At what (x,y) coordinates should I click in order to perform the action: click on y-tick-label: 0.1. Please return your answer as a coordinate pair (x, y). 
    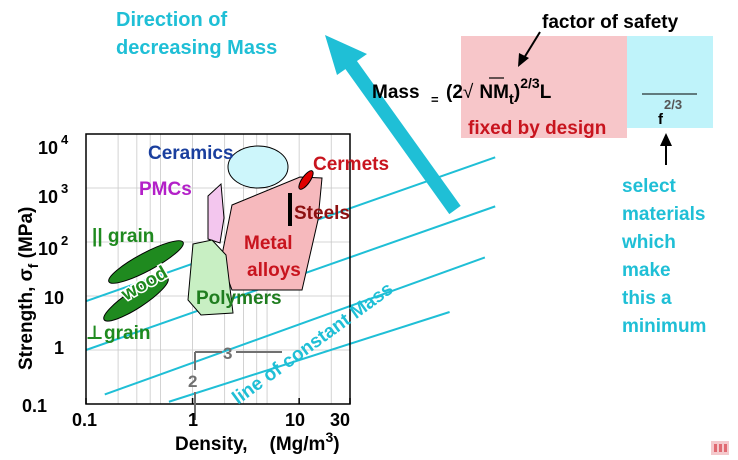
    Looking at the image, I should click on (34, 406).